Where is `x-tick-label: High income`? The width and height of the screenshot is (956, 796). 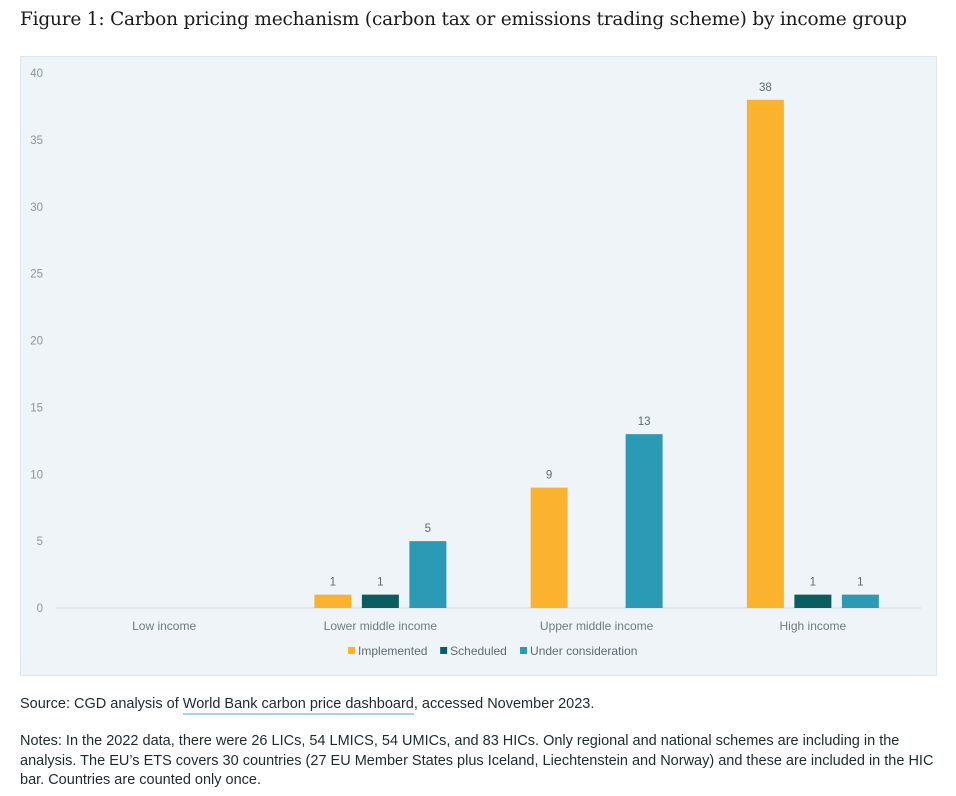 x-tick-label: High income is located at coordinates (813, 626).